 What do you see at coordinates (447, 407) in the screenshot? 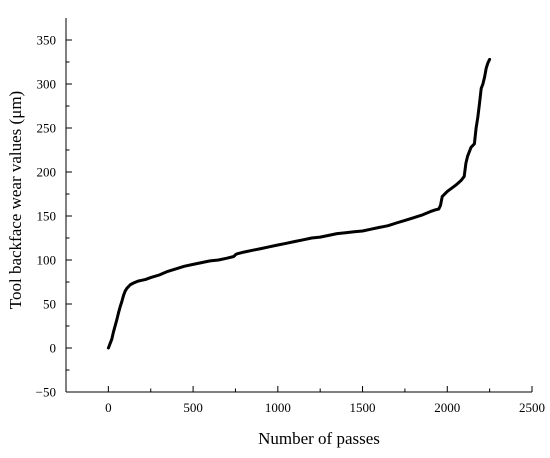
I see `x-tick-label: 2000` at bounding box center [447, 407].